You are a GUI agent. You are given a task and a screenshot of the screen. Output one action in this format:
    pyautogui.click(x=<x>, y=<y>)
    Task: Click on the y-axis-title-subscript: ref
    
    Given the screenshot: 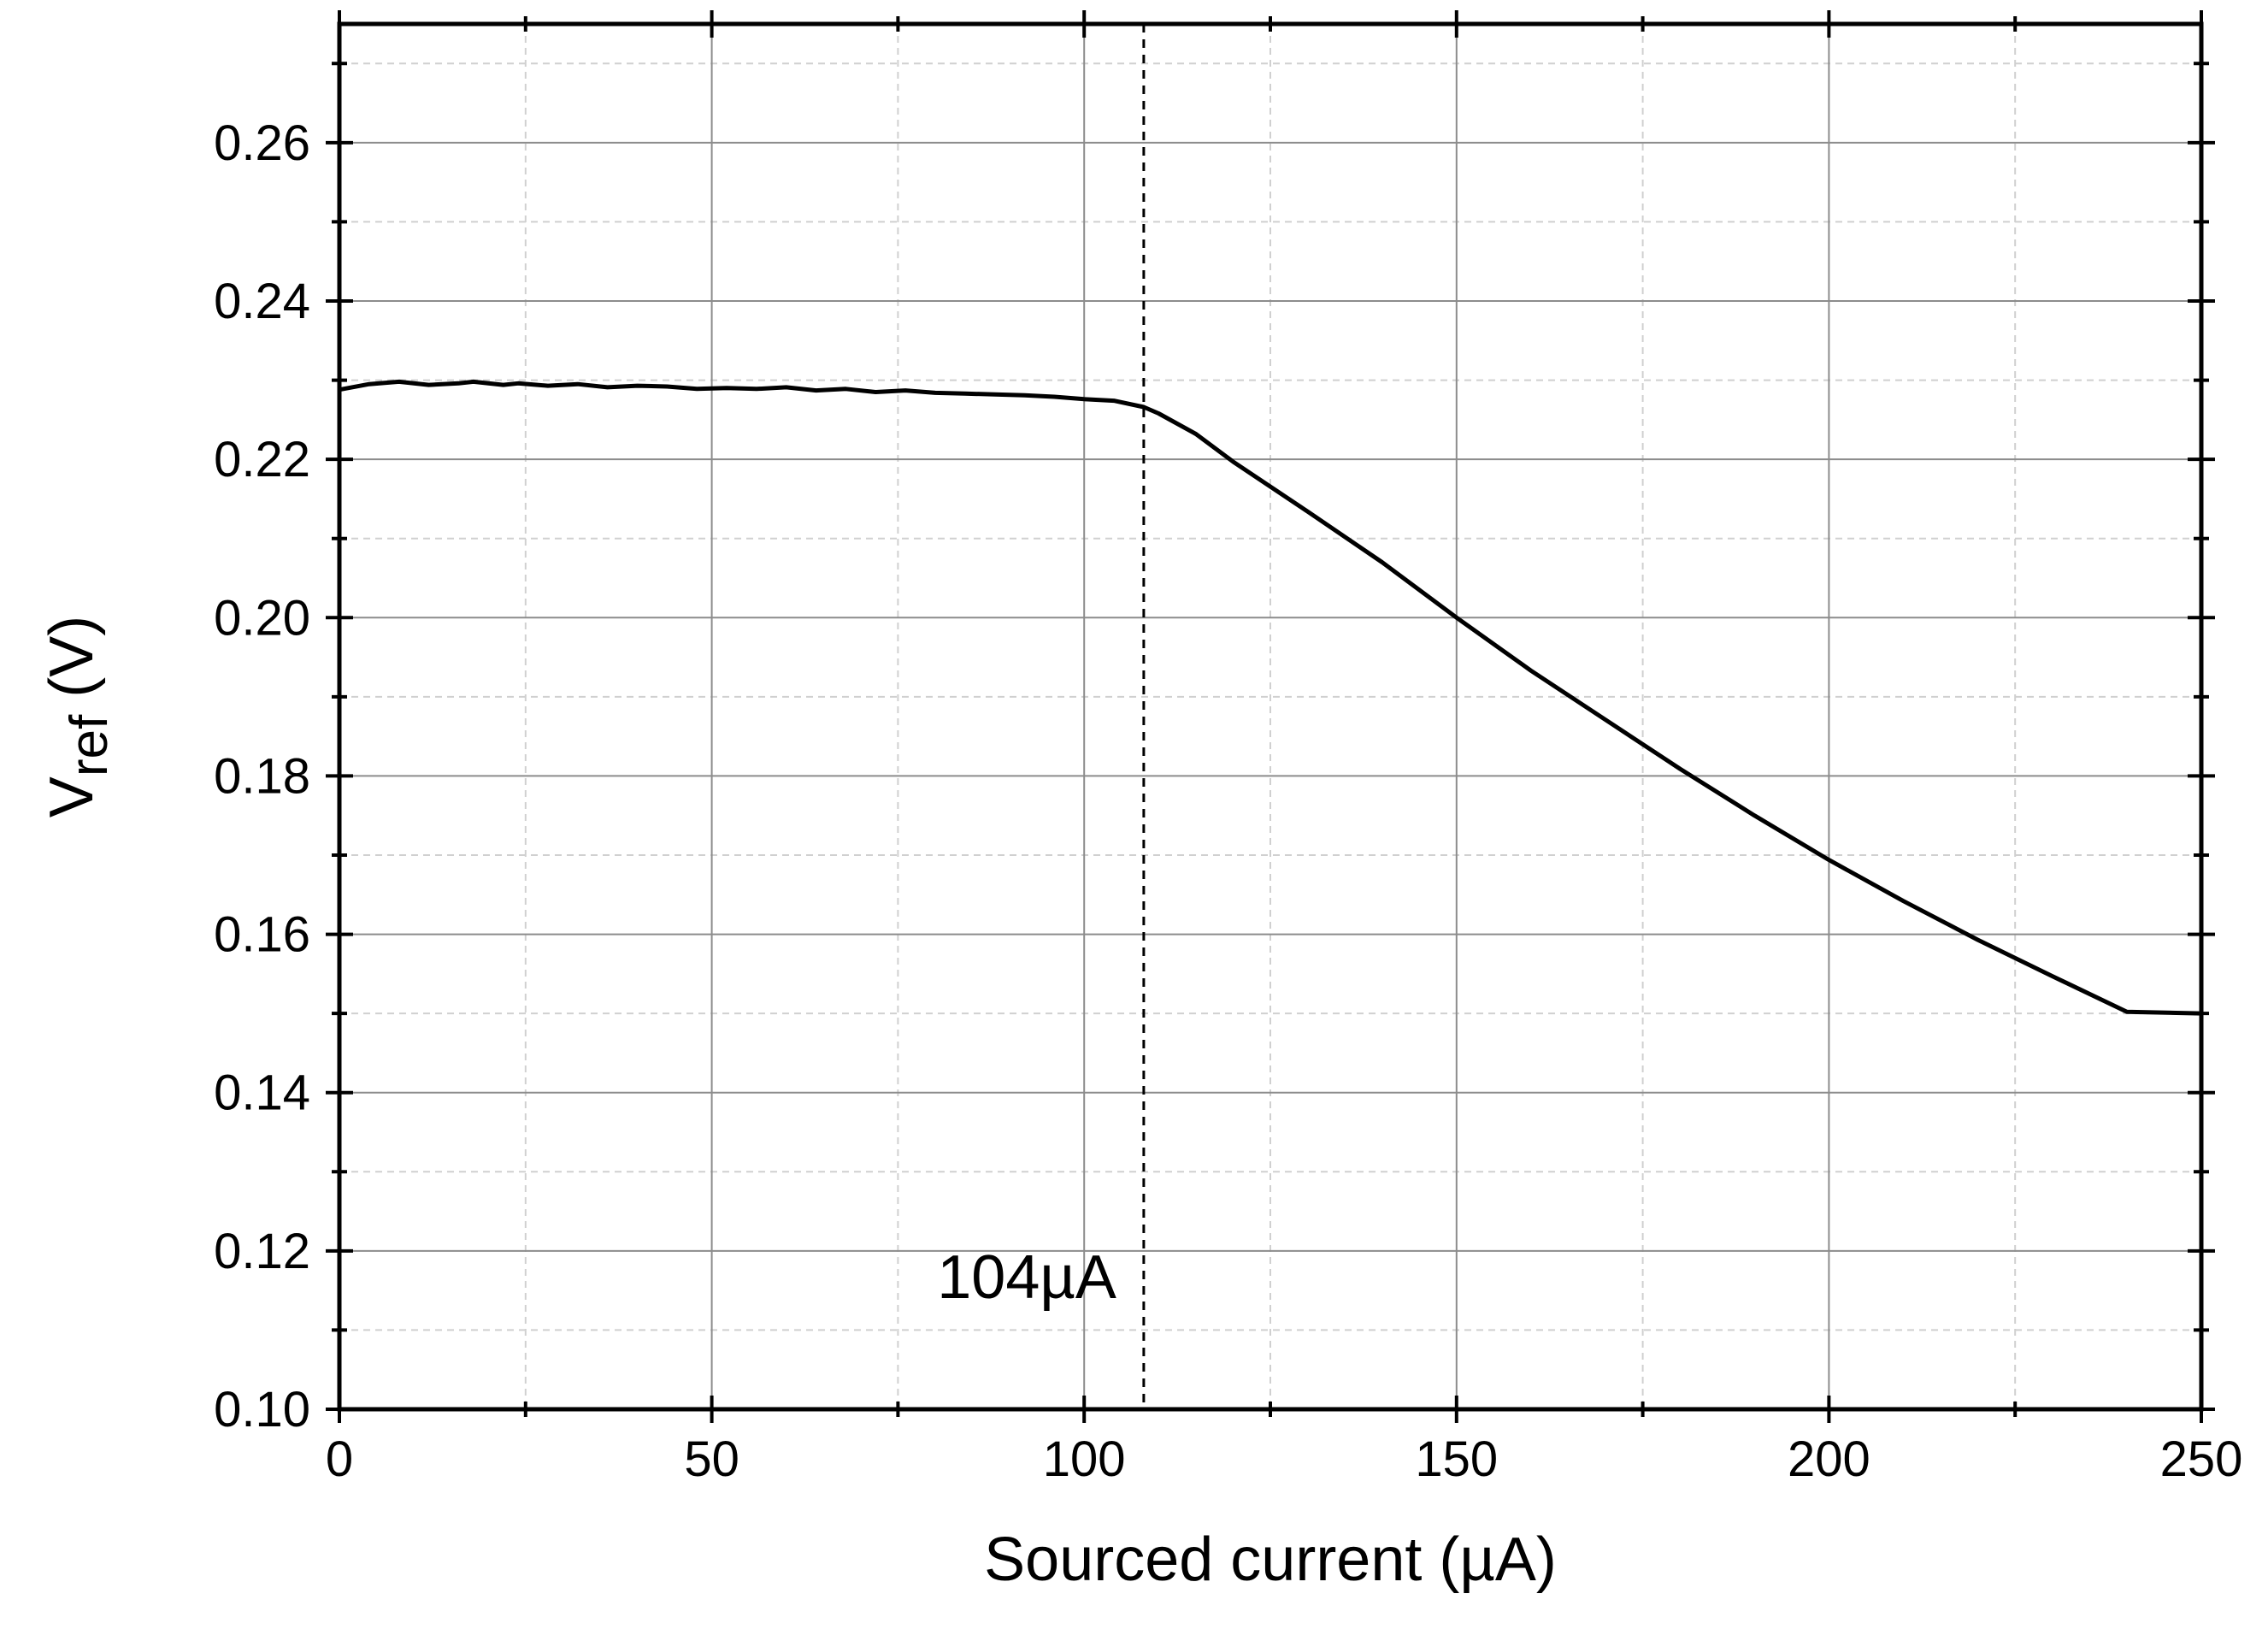 What is the action you would take?
    pyautogui.click(x=89, y=745)
    